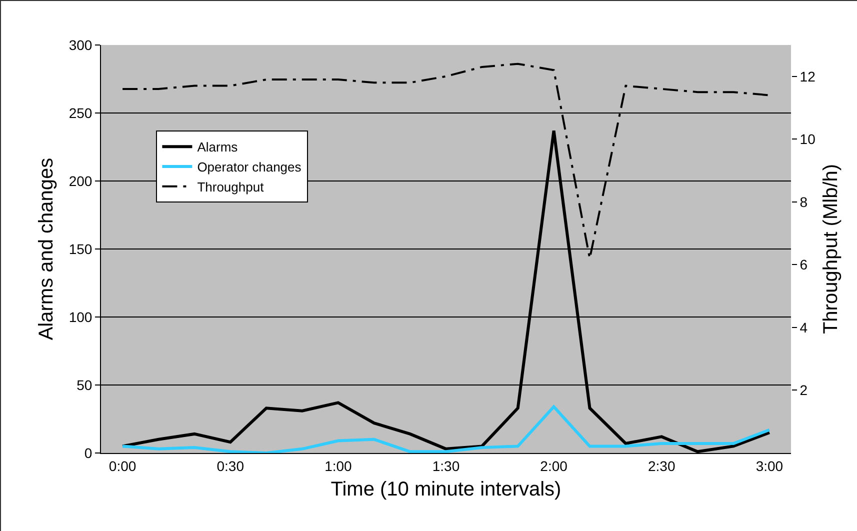  I want to click on legend-label: Alarms, so click(217, 147).